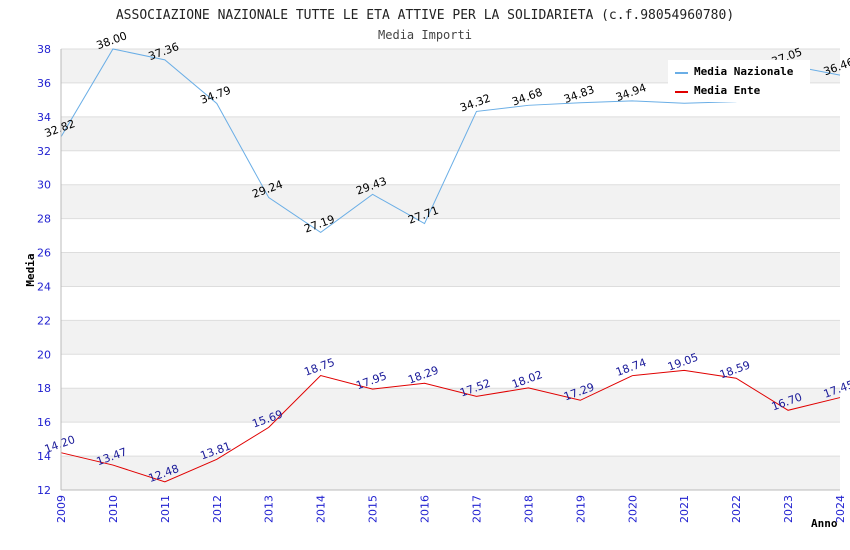  Describe the element at coordinates (736, 509) in the screenshot. I see `x-tick-label: 2022` at that location.